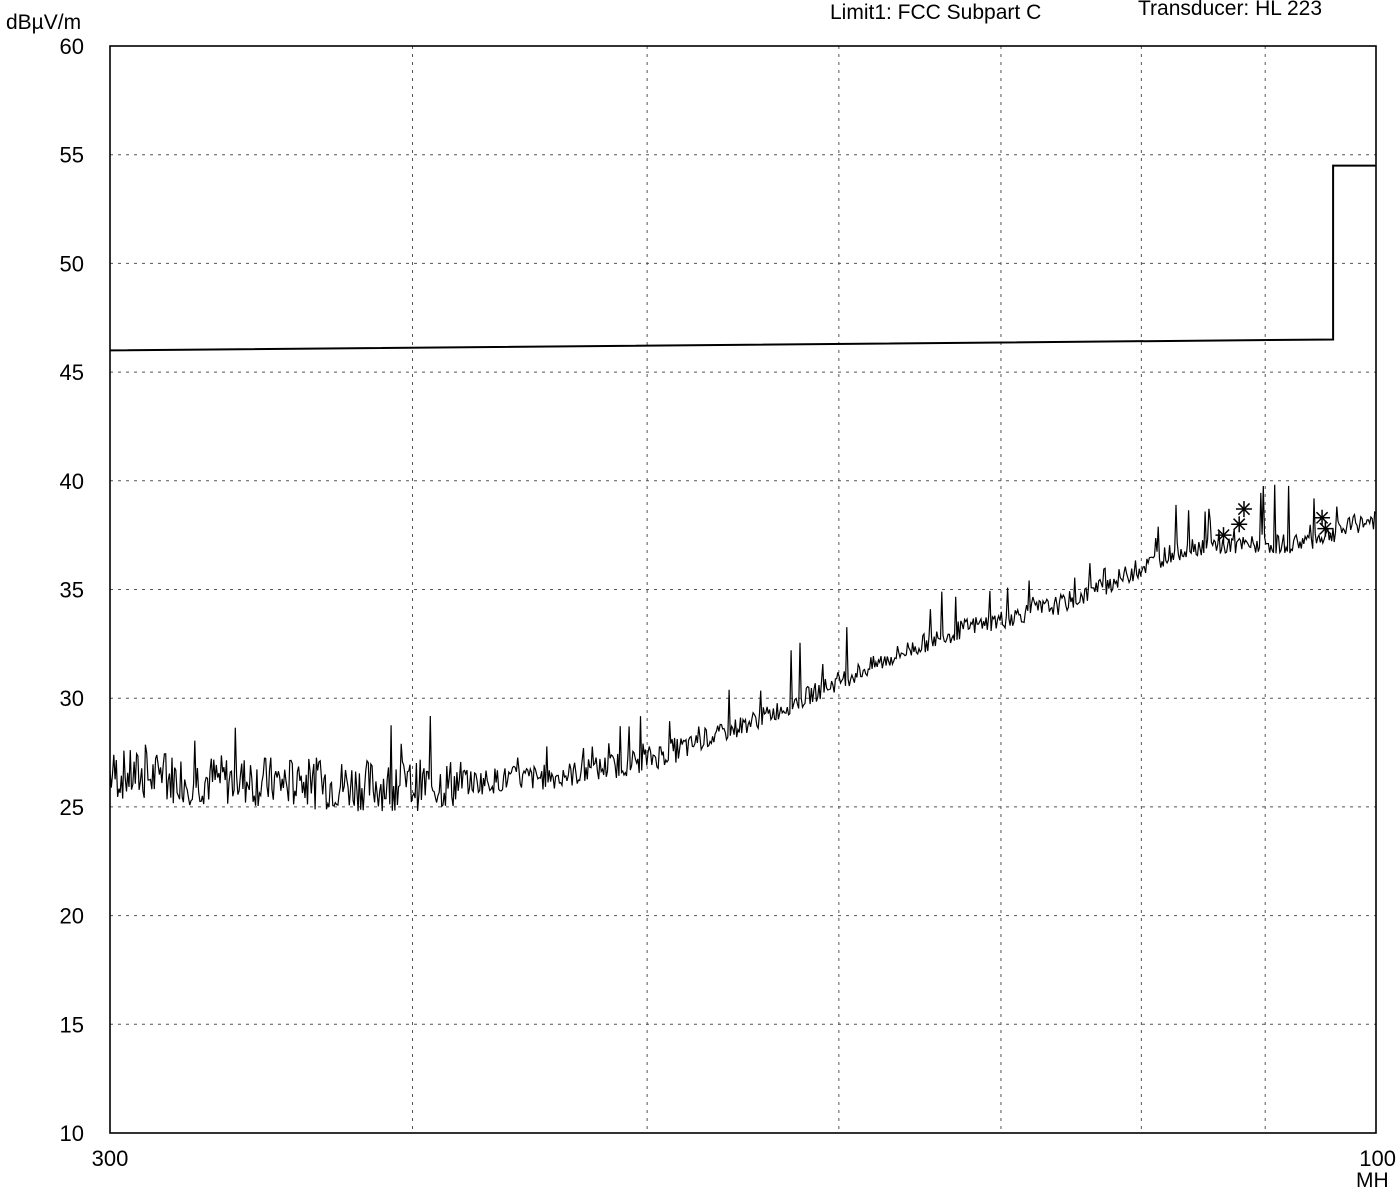 This screenshot has height=1191, width=1399. Describe the element at coordinates (72, 46) in the screenshot. I see `y-tick-label: 60` at that location.